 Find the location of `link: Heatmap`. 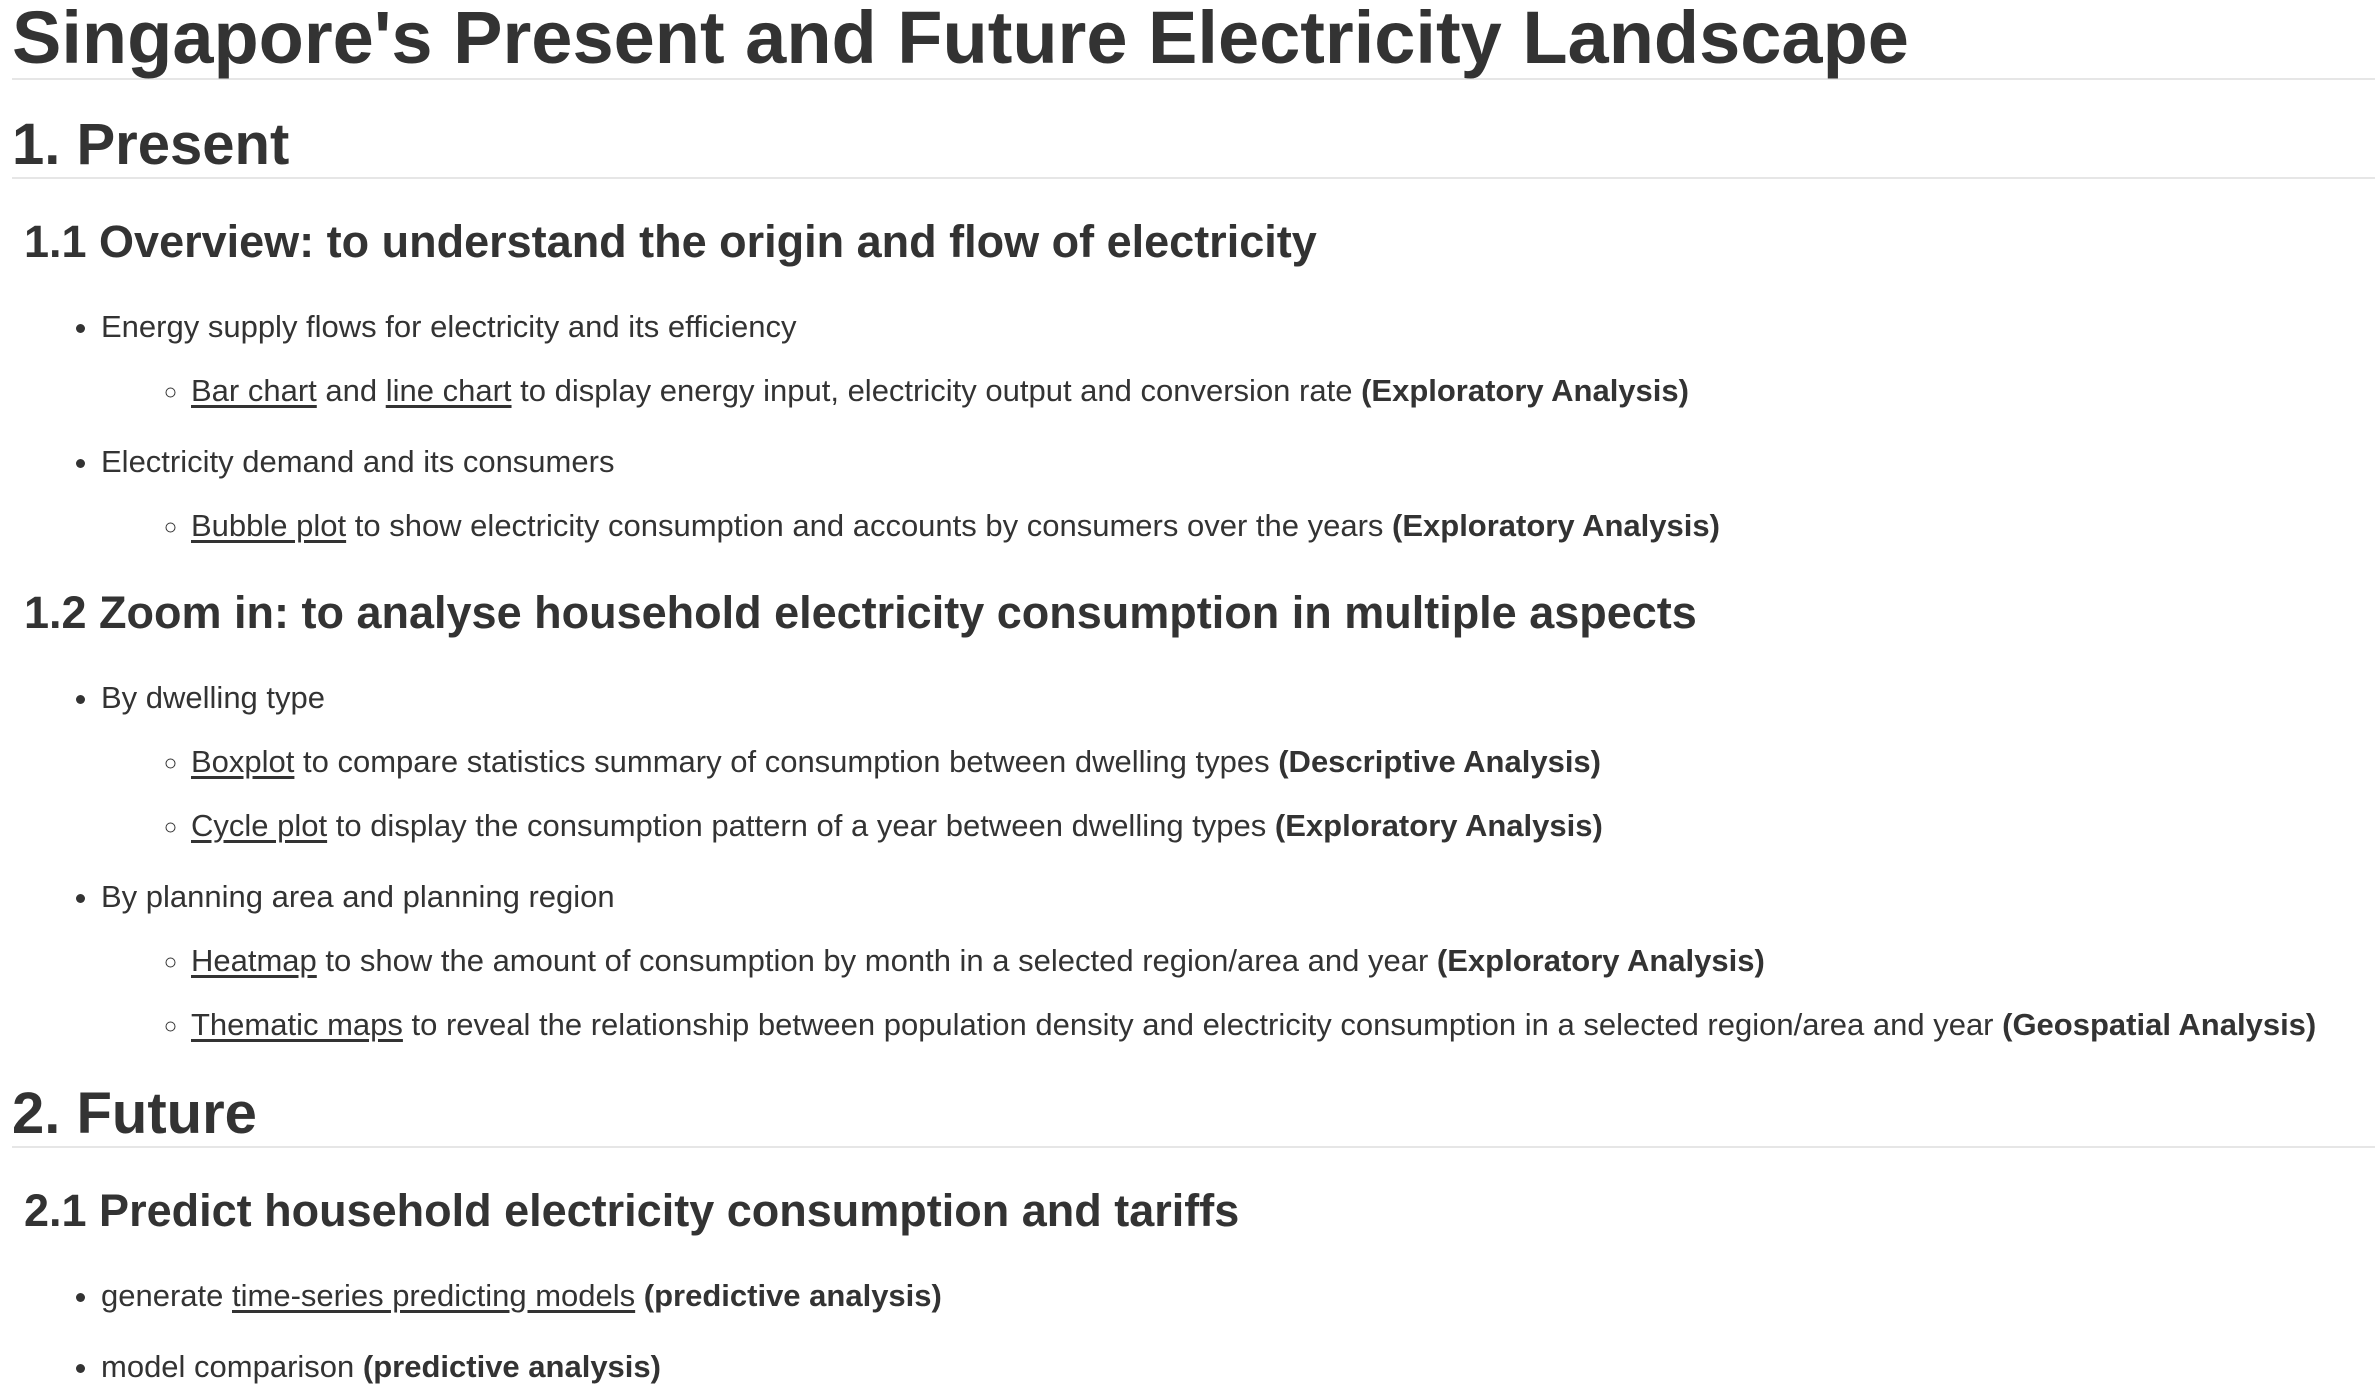

link: Heatmap is located at coordinates (254, 960).